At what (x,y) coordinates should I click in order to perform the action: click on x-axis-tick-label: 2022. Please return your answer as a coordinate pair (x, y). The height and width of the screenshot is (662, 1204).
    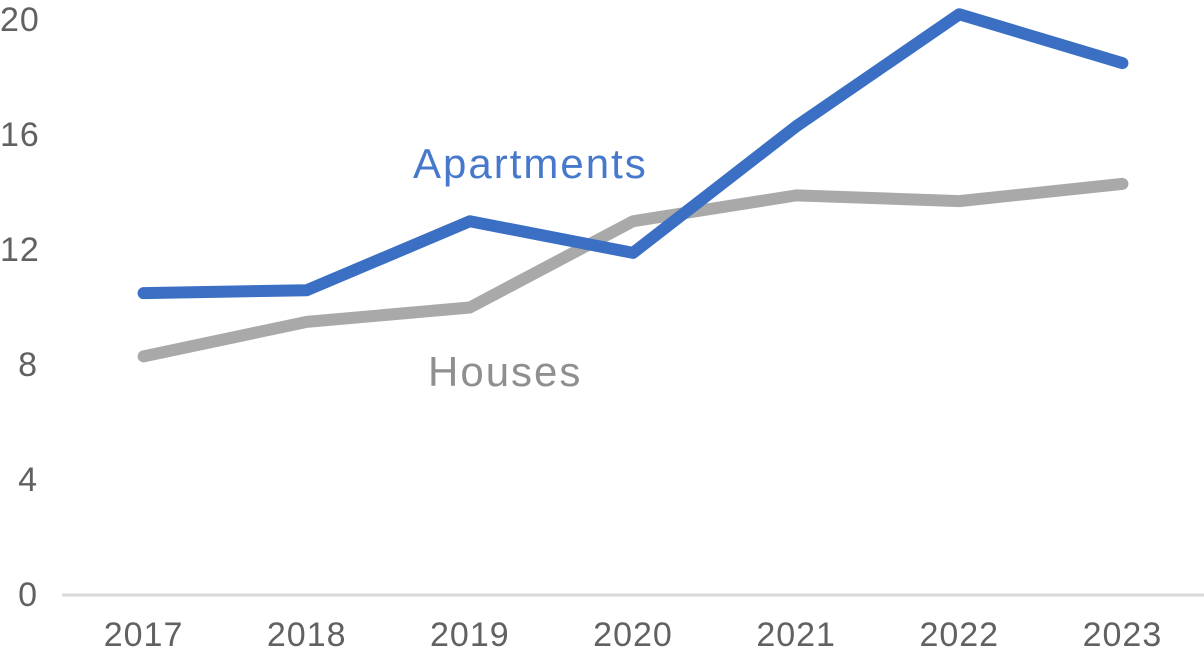
    Looking at the image, I should click on (959, 635).